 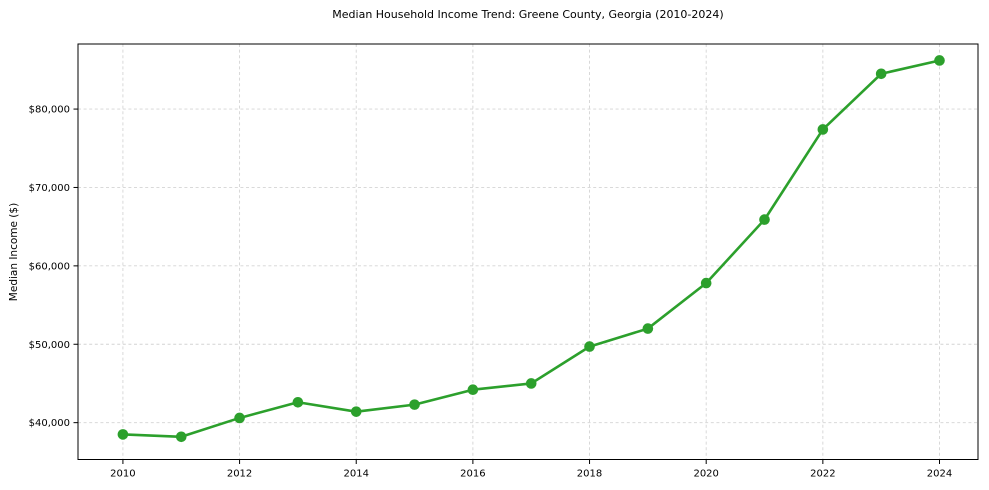 What do you see at coordinates (49, 266) in the screenshot?
I see `y-tick-label: $60,000` at bounding box center [49, 266].